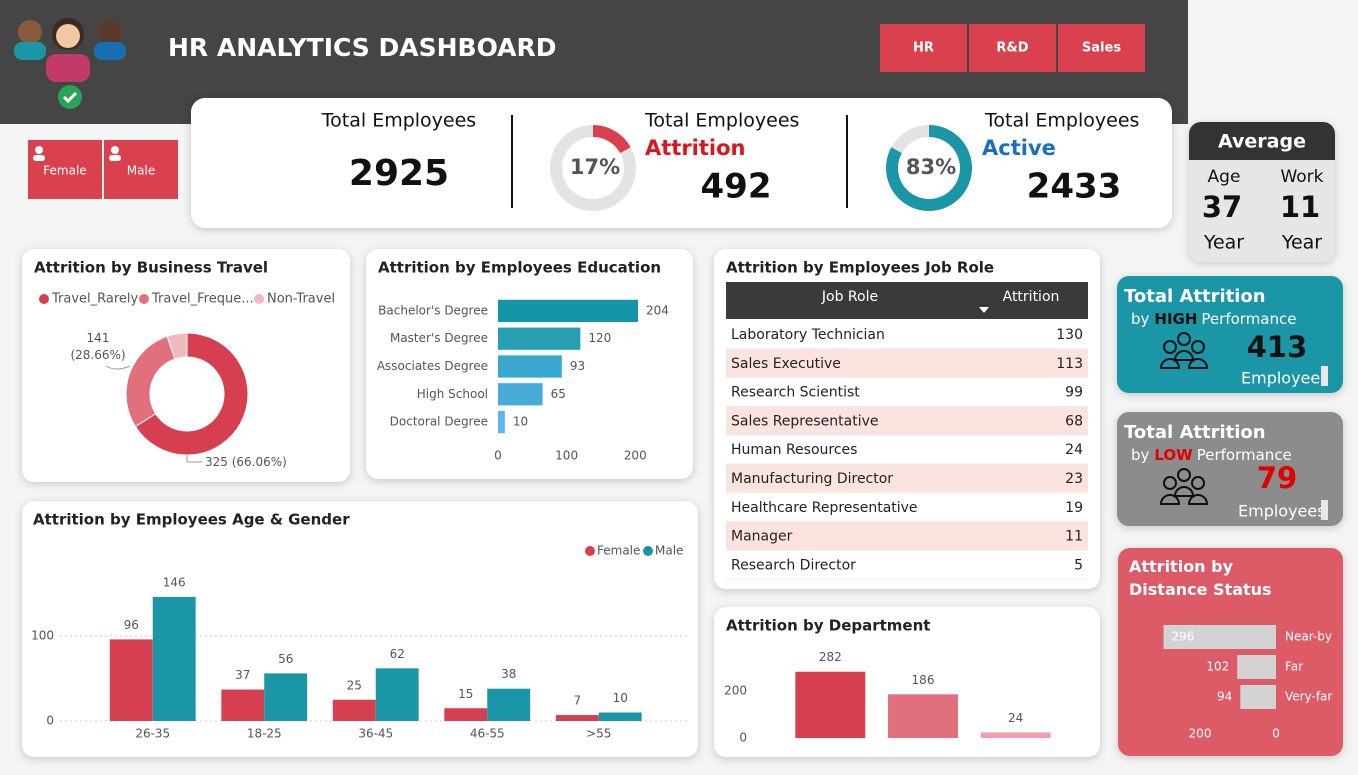  Describe the element at coordinates (984, 310) in the screenshot. I see `sort-icon` at that location.